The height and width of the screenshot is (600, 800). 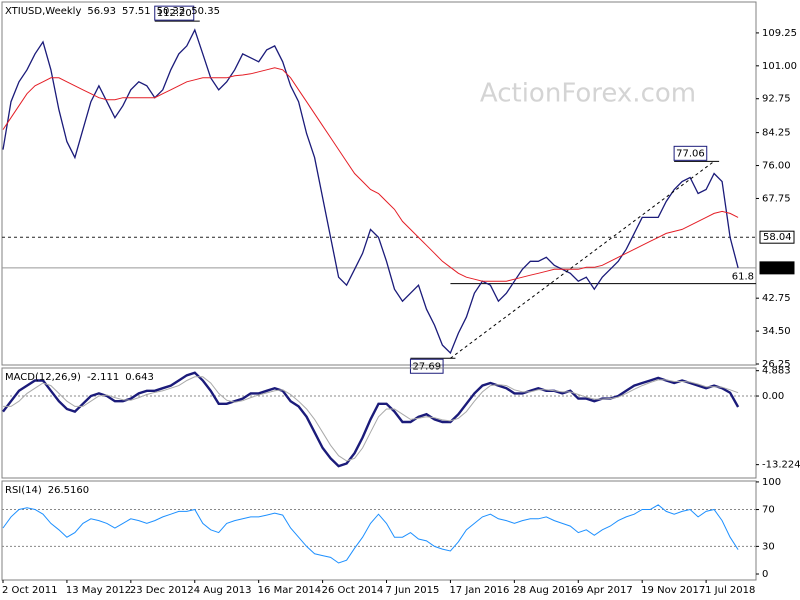 I want to click on readout-value: 0.643, so click(x=139, y=377).